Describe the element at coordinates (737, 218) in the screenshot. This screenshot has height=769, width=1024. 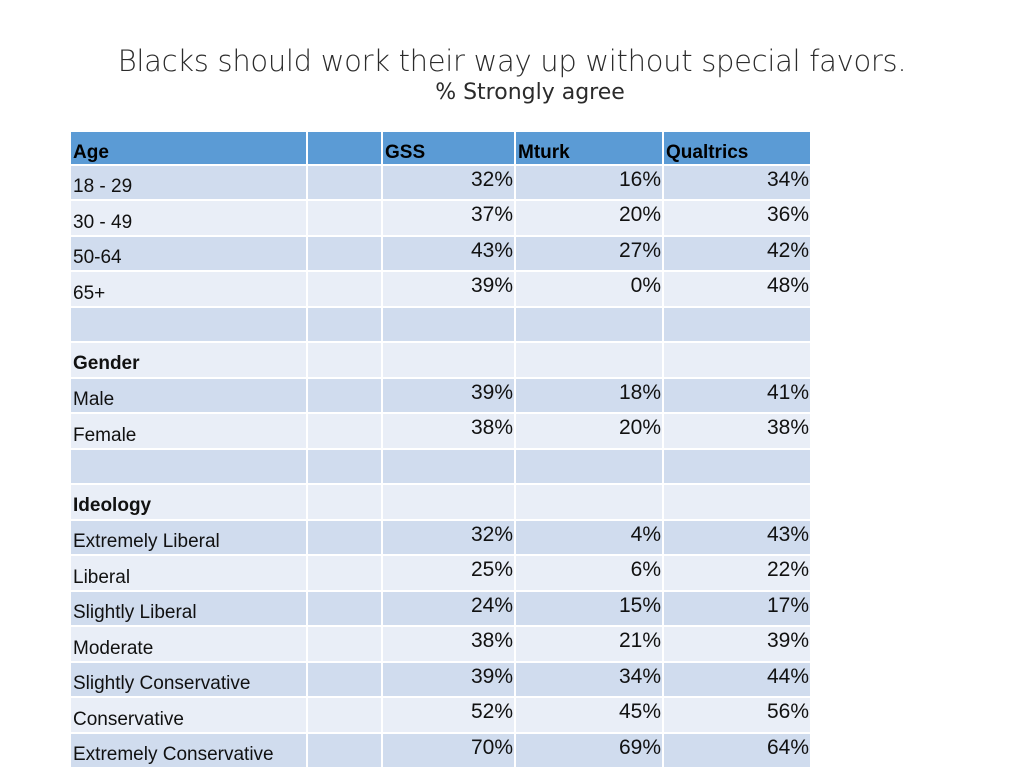
I see `qualtrics-value: 36%` at that location.